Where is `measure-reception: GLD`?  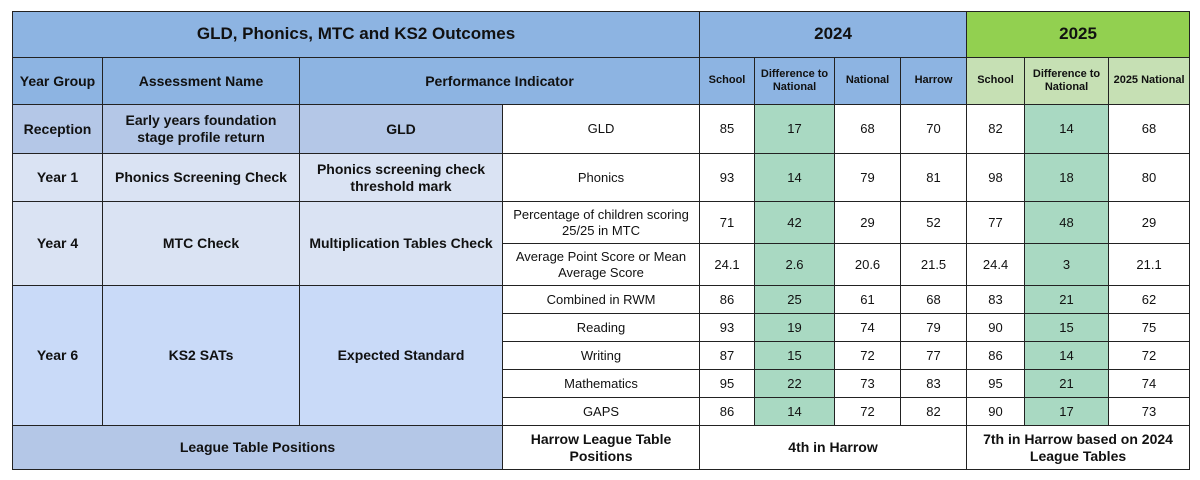
measure-reception: GLD is located at coordinates (601, 129).